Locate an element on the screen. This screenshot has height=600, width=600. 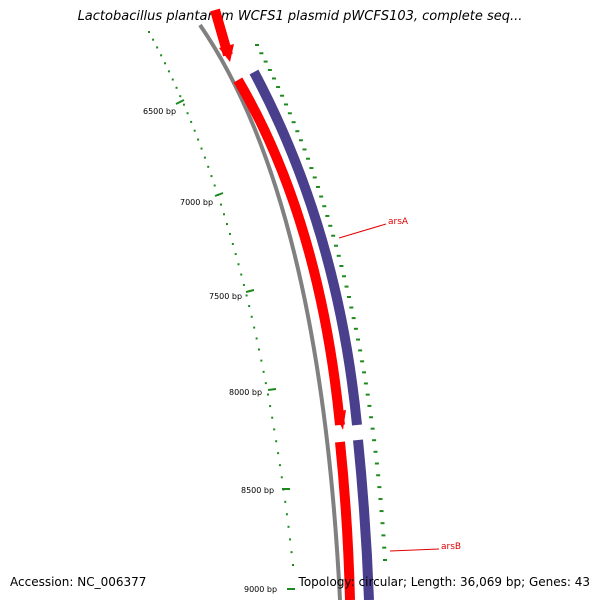
arsB-leader is located at coordinates (414, 550).